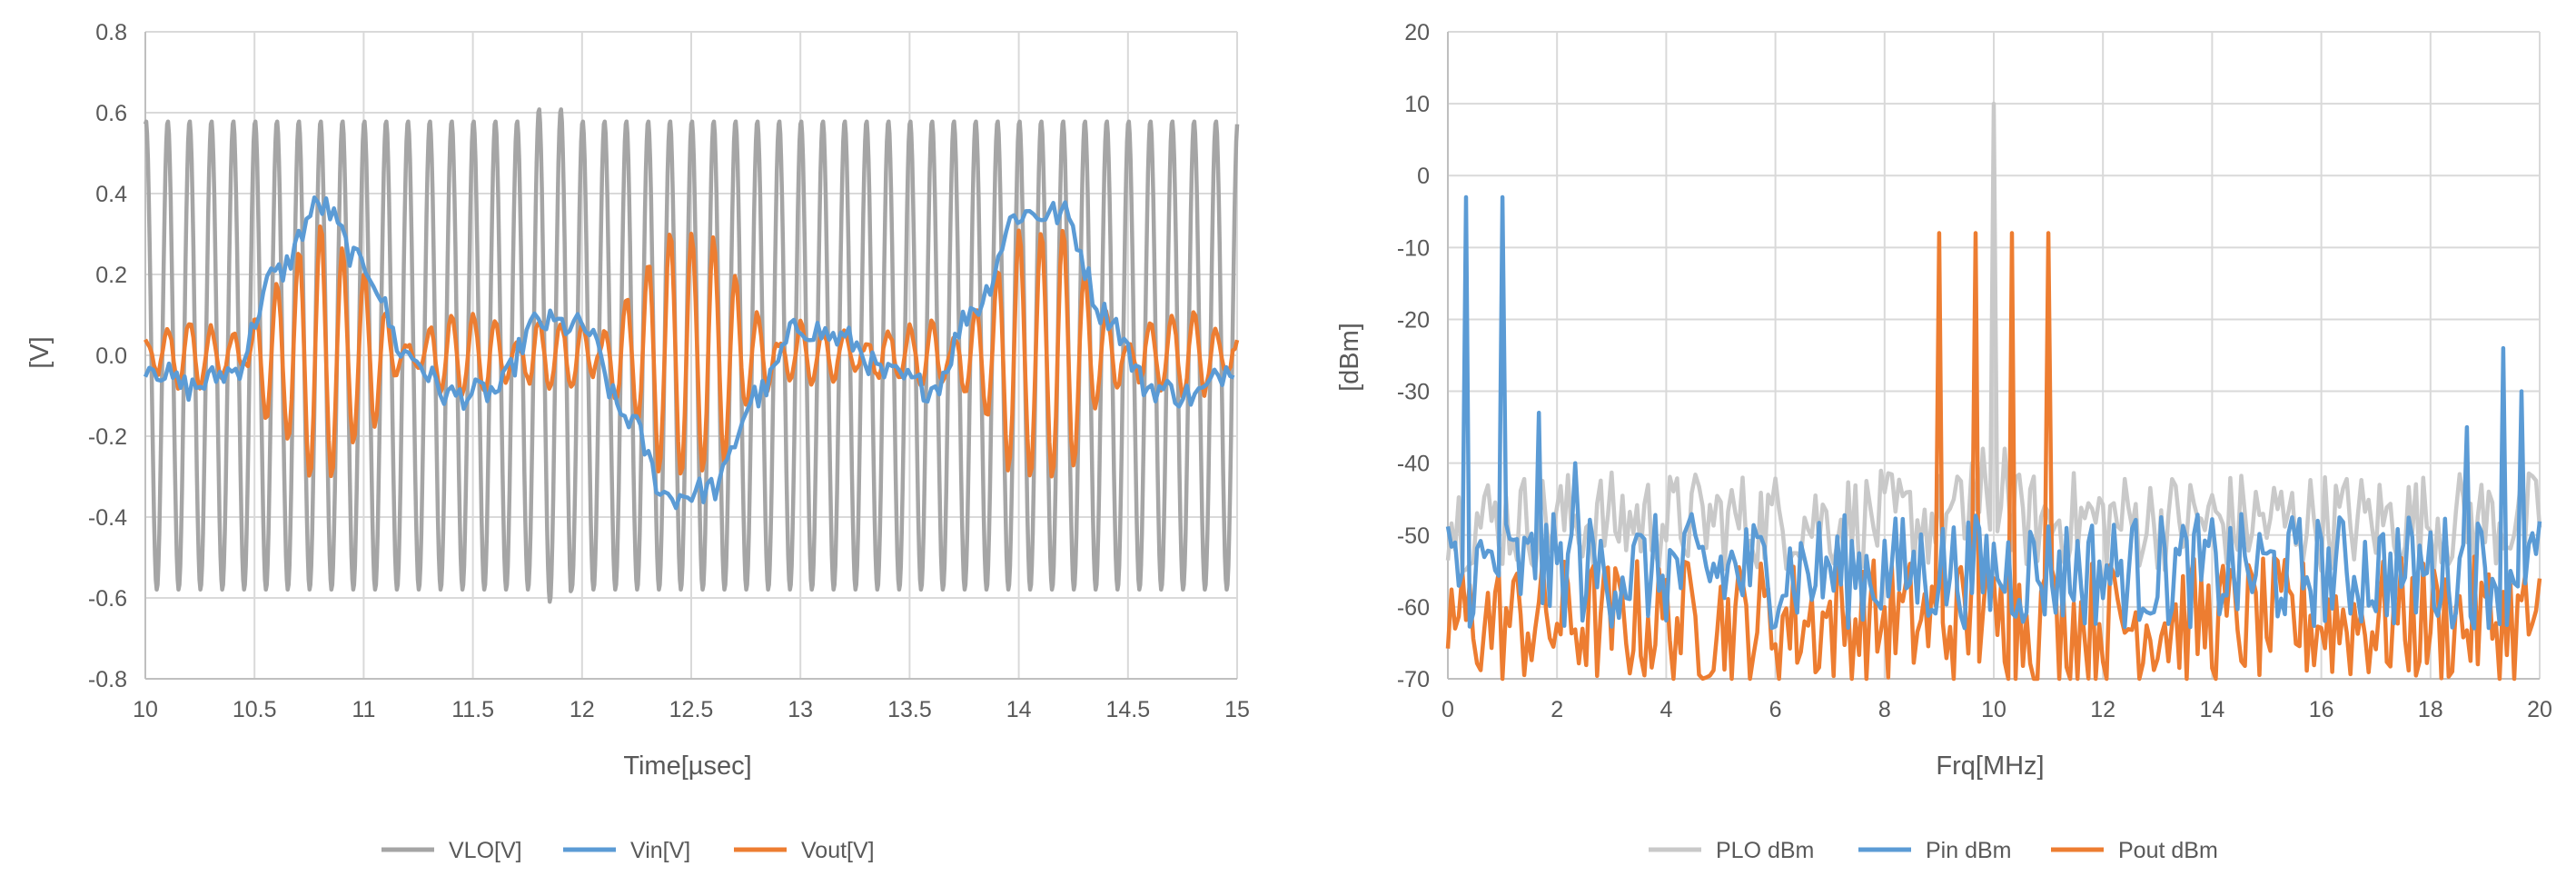 Image resolution: width=2576 pixels, height=886 pixels. I want to click on left-y-tick-label: 0.4, so click(111, 194).